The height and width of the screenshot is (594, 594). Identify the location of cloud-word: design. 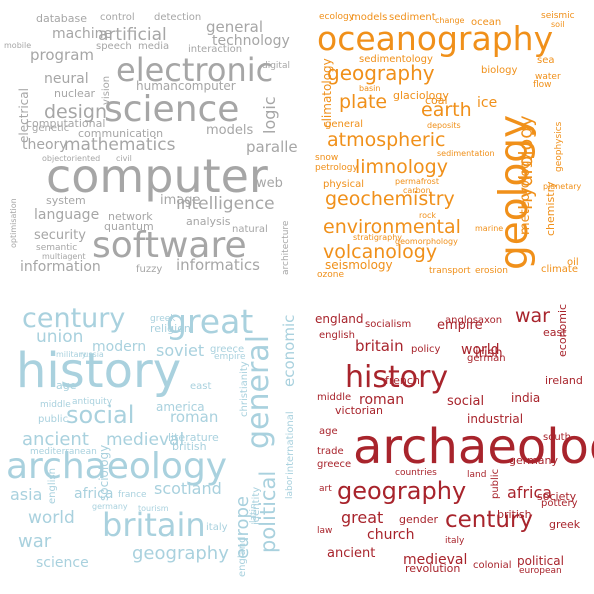
(76, 112).